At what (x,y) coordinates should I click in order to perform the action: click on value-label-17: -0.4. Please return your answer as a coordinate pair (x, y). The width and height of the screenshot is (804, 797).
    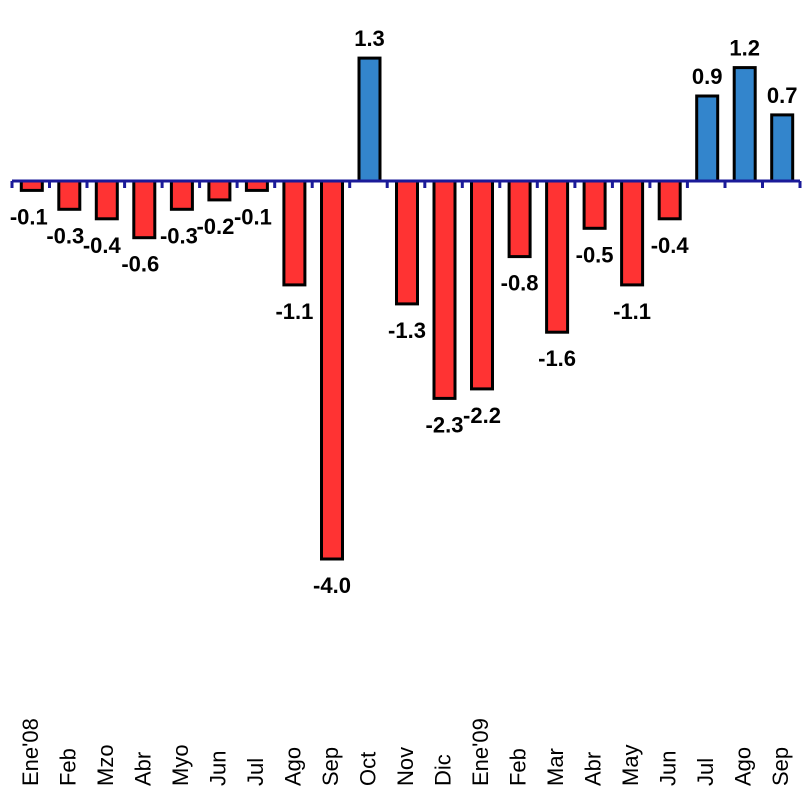
    Looking at the image, I should click on (670, 245).